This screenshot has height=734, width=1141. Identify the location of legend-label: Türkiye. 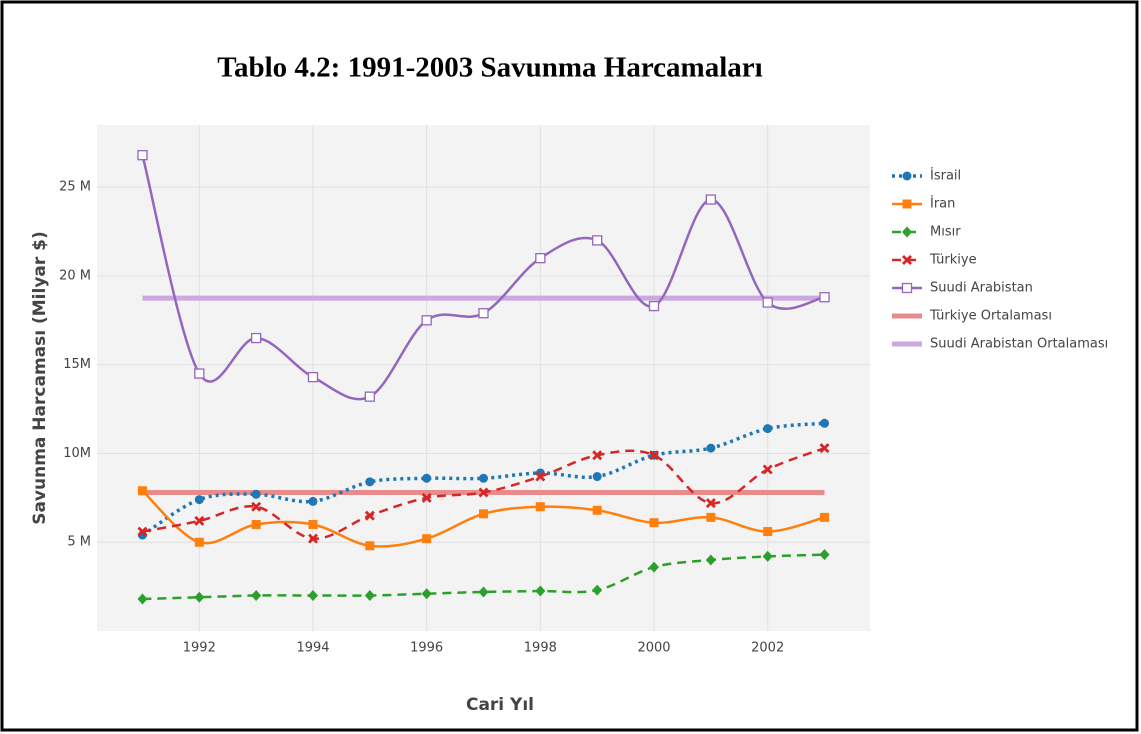
(953, 260).